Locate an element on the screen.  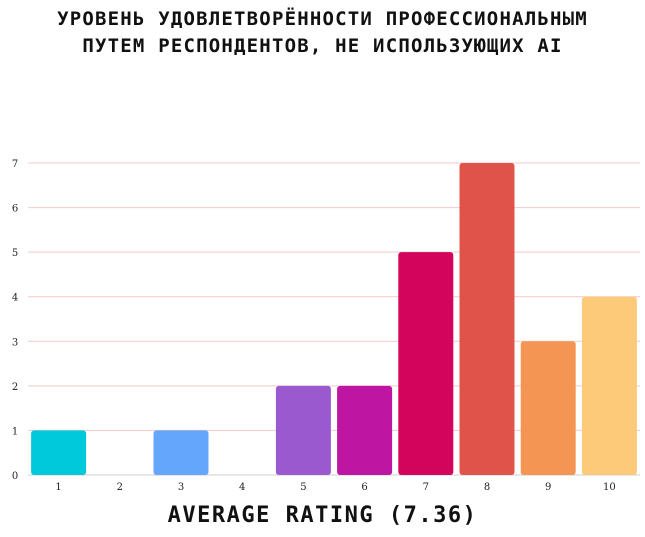
y-tick-label: 5 is located at coordinates (15, 253).